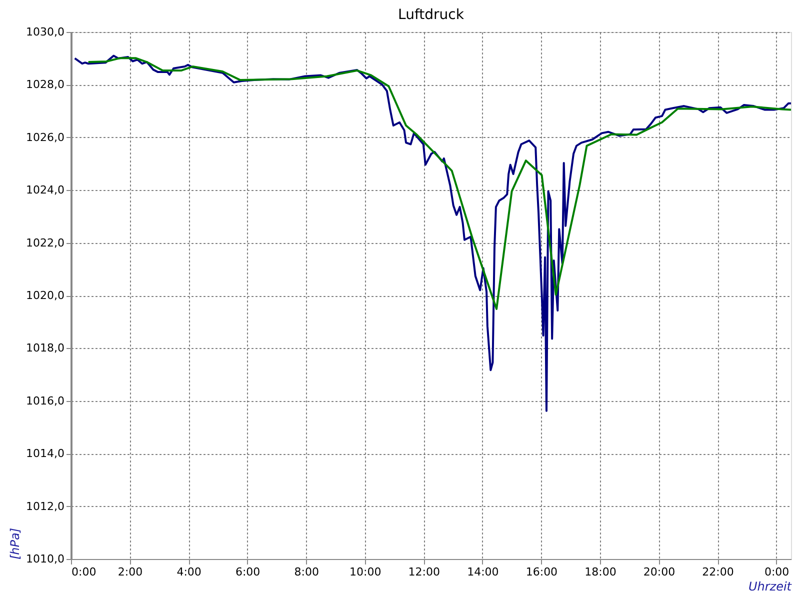 The height and width of the screenshot is (600, 800). Describe the element at coordinates (45, 559) in the screenshot. I see `y-tick-label: 1010,0` at that location.